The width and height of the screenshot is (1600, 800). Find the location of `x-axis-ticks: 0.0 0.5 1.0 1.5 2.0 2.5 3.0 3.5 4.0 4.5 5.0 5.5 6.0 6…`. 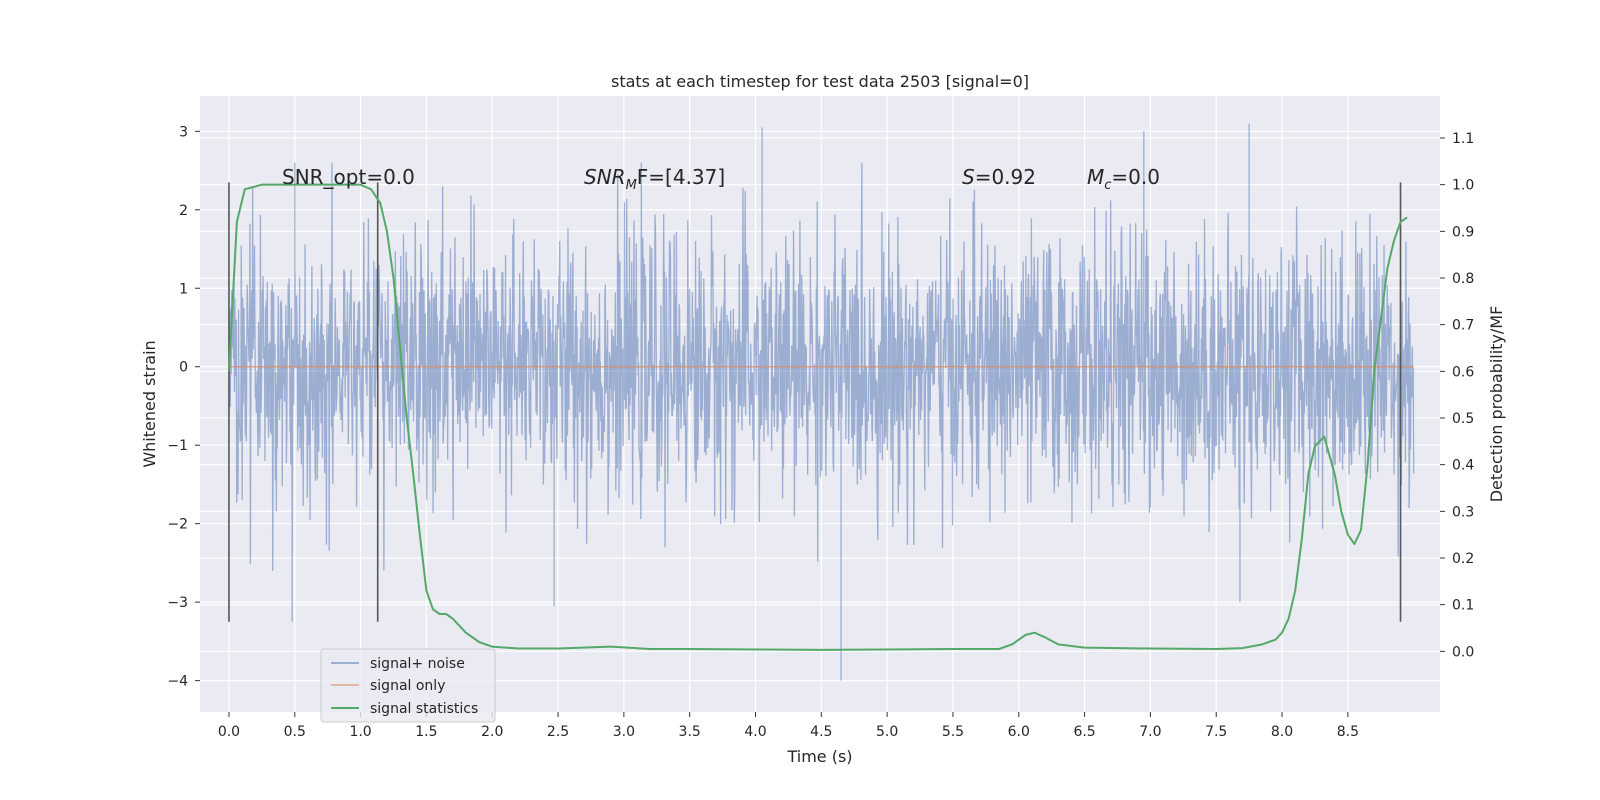

x-axis-ticks: 0.0 0.5 1.0 1.5 2.0 2.5 3.0 3.5 4.0 4.5 5.0 5.5 6.0 6… is located at coordinates (788, 726).